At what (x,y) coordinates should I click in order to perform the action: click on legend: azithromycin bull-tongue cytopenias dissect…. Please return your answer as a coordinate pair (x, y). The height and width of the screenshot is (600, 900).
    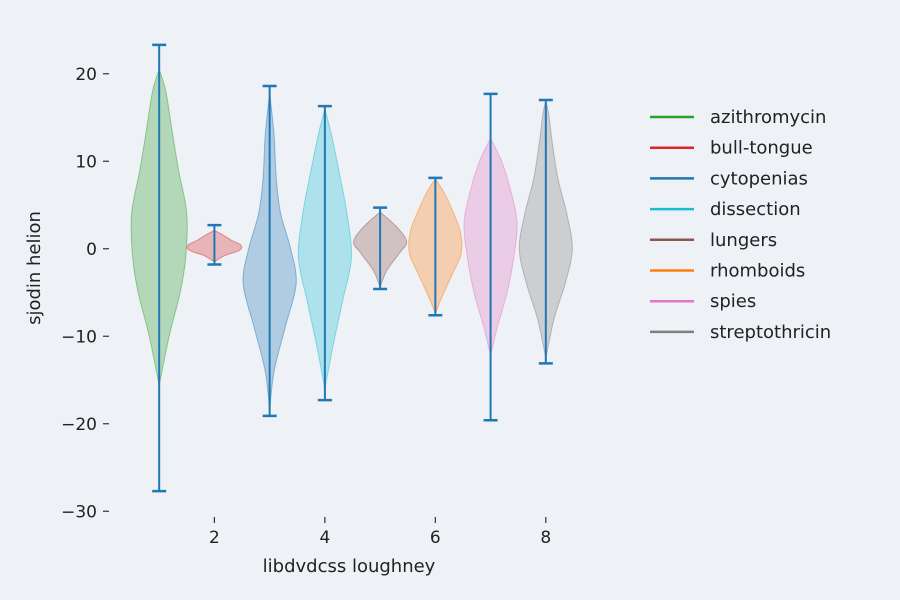
    Looking at the image, I should click on (740, 225).